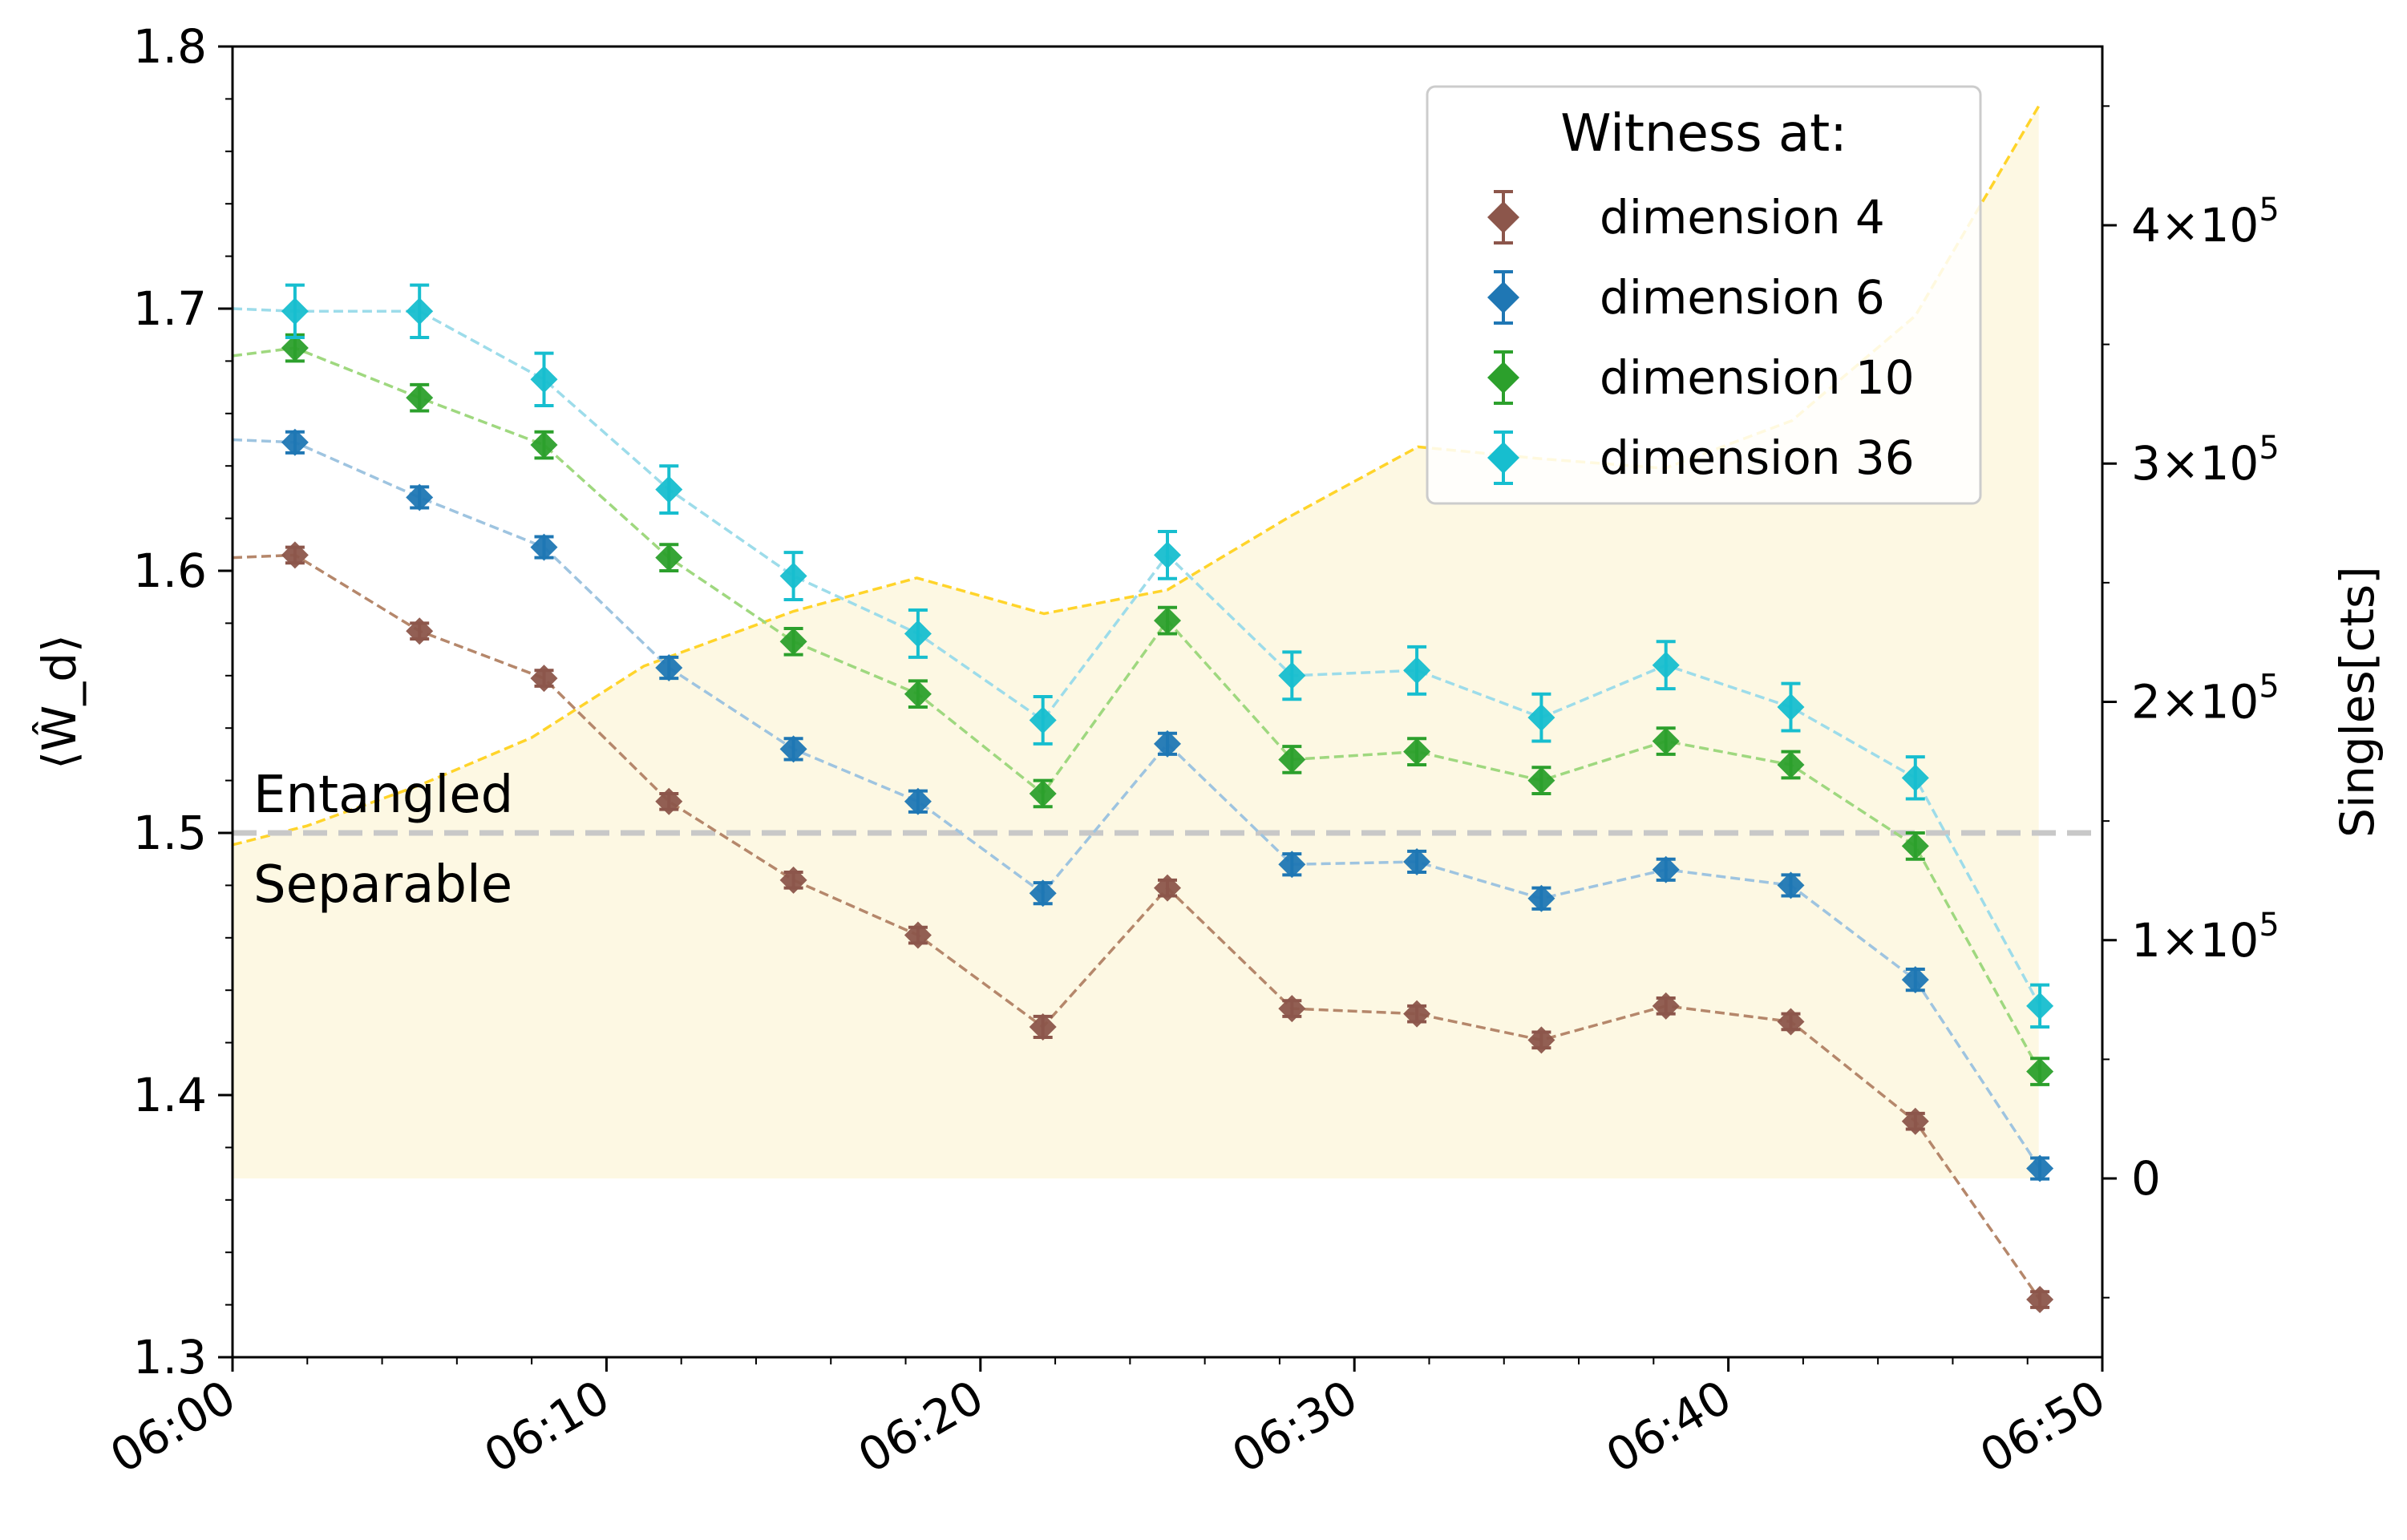 The image size is (2407, 1540). What do you see at coordinates (2195, 703) in the screenshot?
I see `tick-mantissa: 2×10` at bounding box center [2195, 703].